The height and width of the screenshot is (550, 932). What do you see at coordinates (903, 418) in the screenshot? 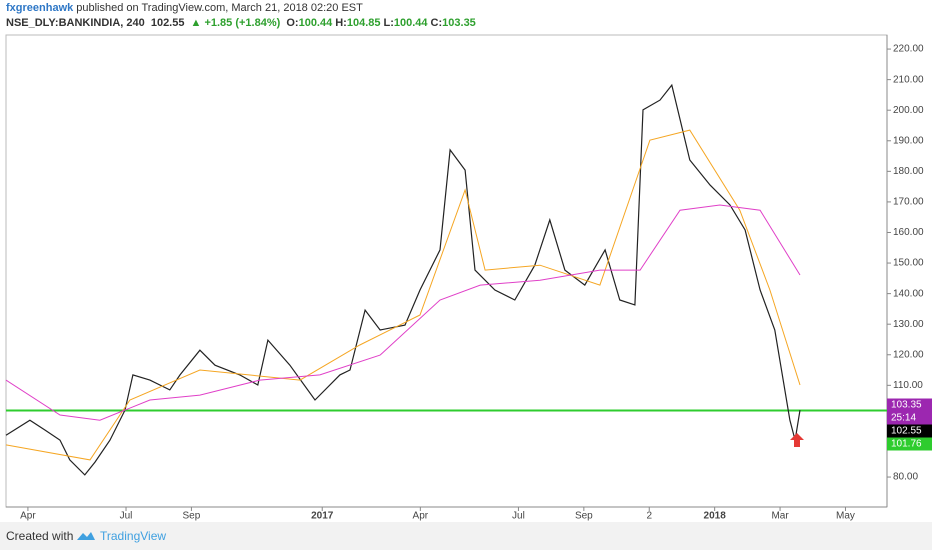
I see `price-label-text: 25:14` at bounding box center [903, 418].